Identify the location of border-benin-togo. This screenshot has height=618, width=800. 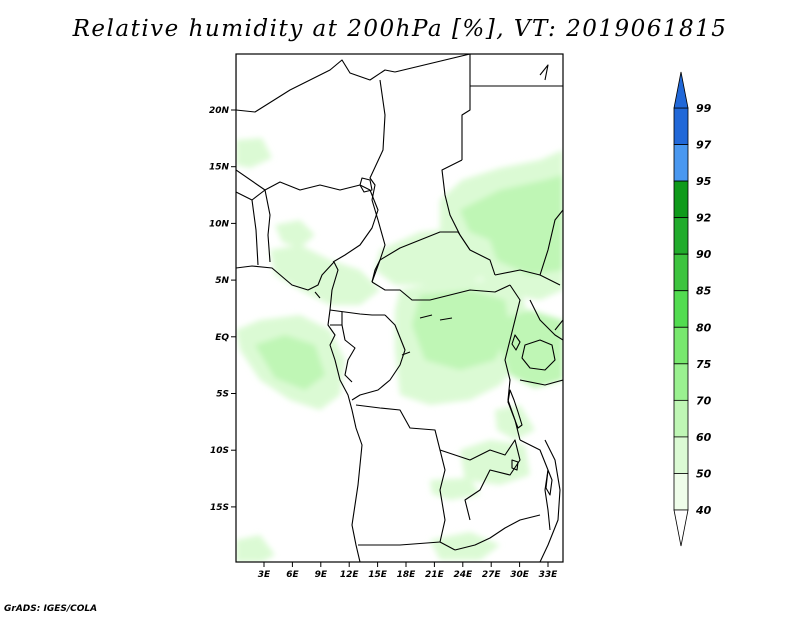
(255, 232).